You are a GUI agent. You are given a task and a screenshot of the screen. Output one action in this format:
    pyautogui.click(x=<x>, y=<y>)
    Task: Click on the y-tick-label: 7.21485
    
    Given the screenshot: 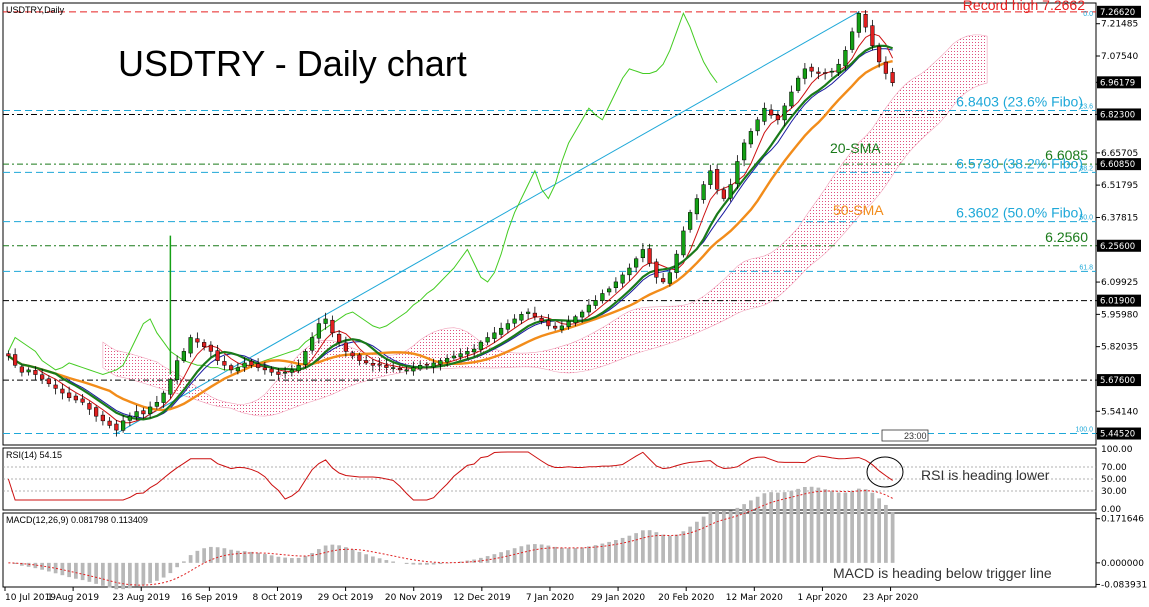 What is the action you would take?
    pyautogui.click(x=1119, y=25)
    